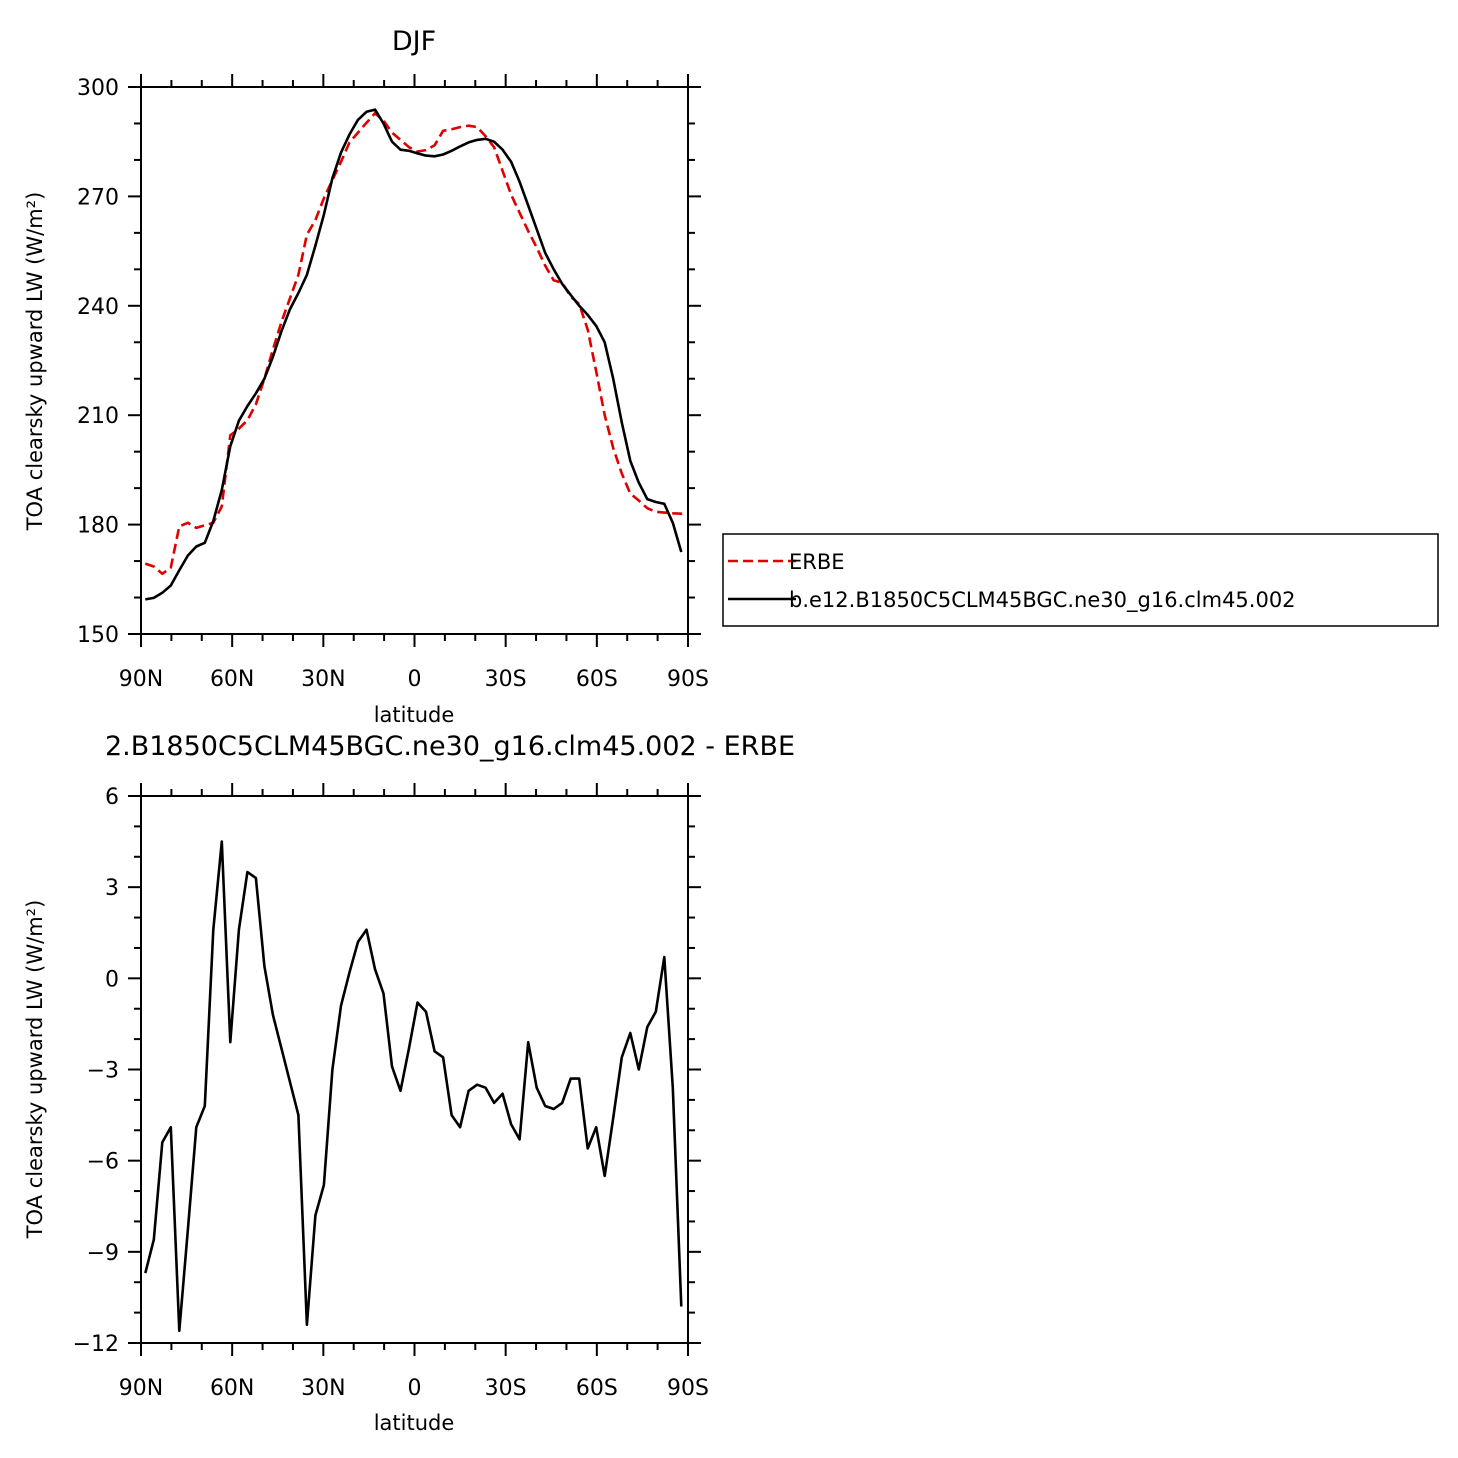  I want to click on top-y-tick-label: 180, so click(98, 526).